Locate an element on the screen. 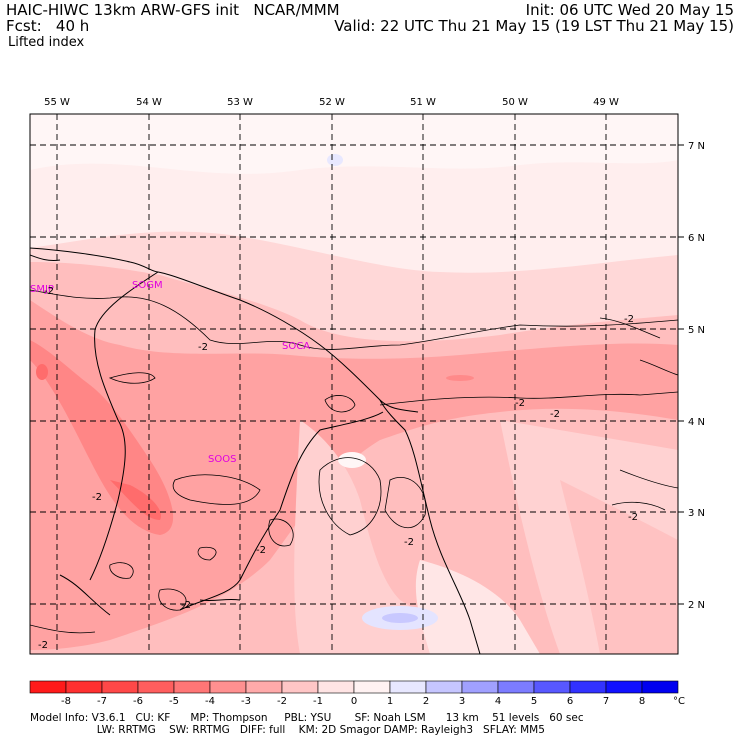 This screenshot has width=740, height=740. lat-label-2n: 2 N is located at coordinates (696, 605).